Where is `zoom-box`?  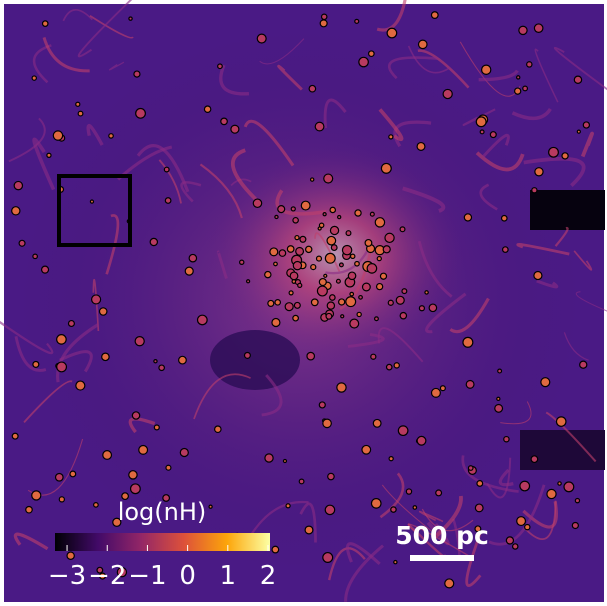 zoom-box is located at coordinates (94, 210).